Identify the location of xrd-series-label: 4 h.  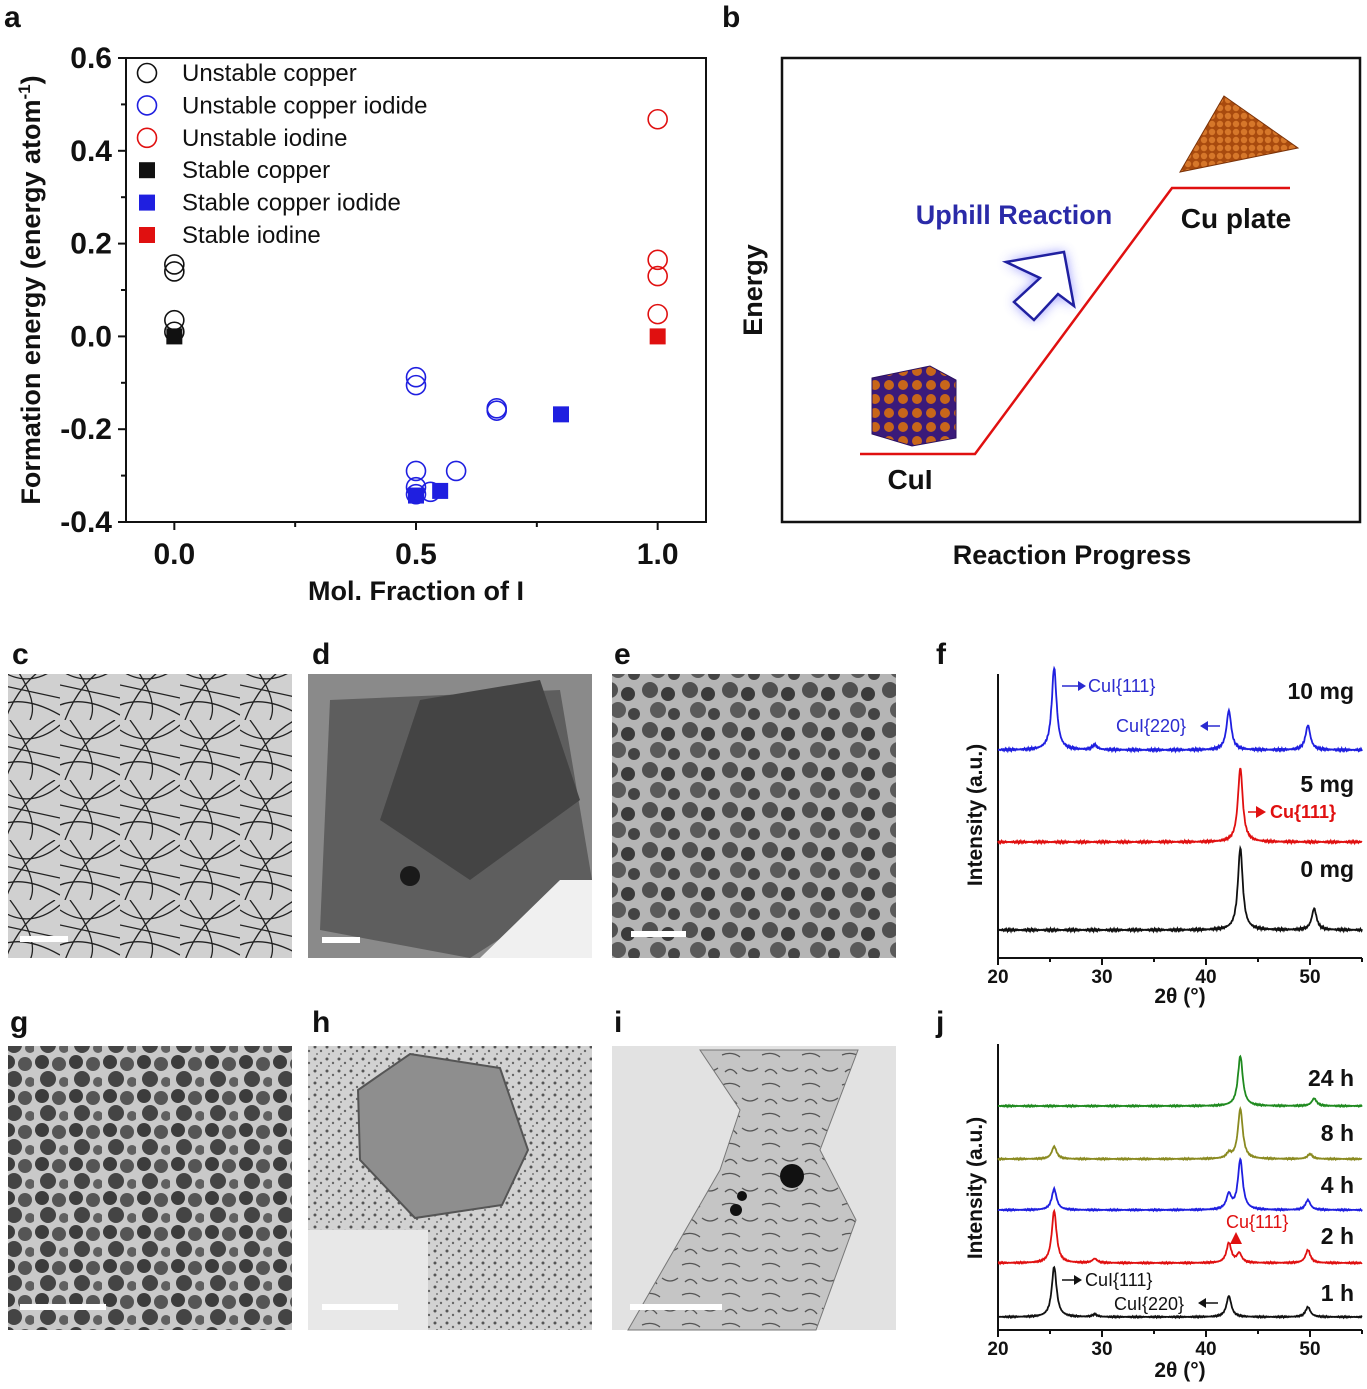
(1337, 1185).